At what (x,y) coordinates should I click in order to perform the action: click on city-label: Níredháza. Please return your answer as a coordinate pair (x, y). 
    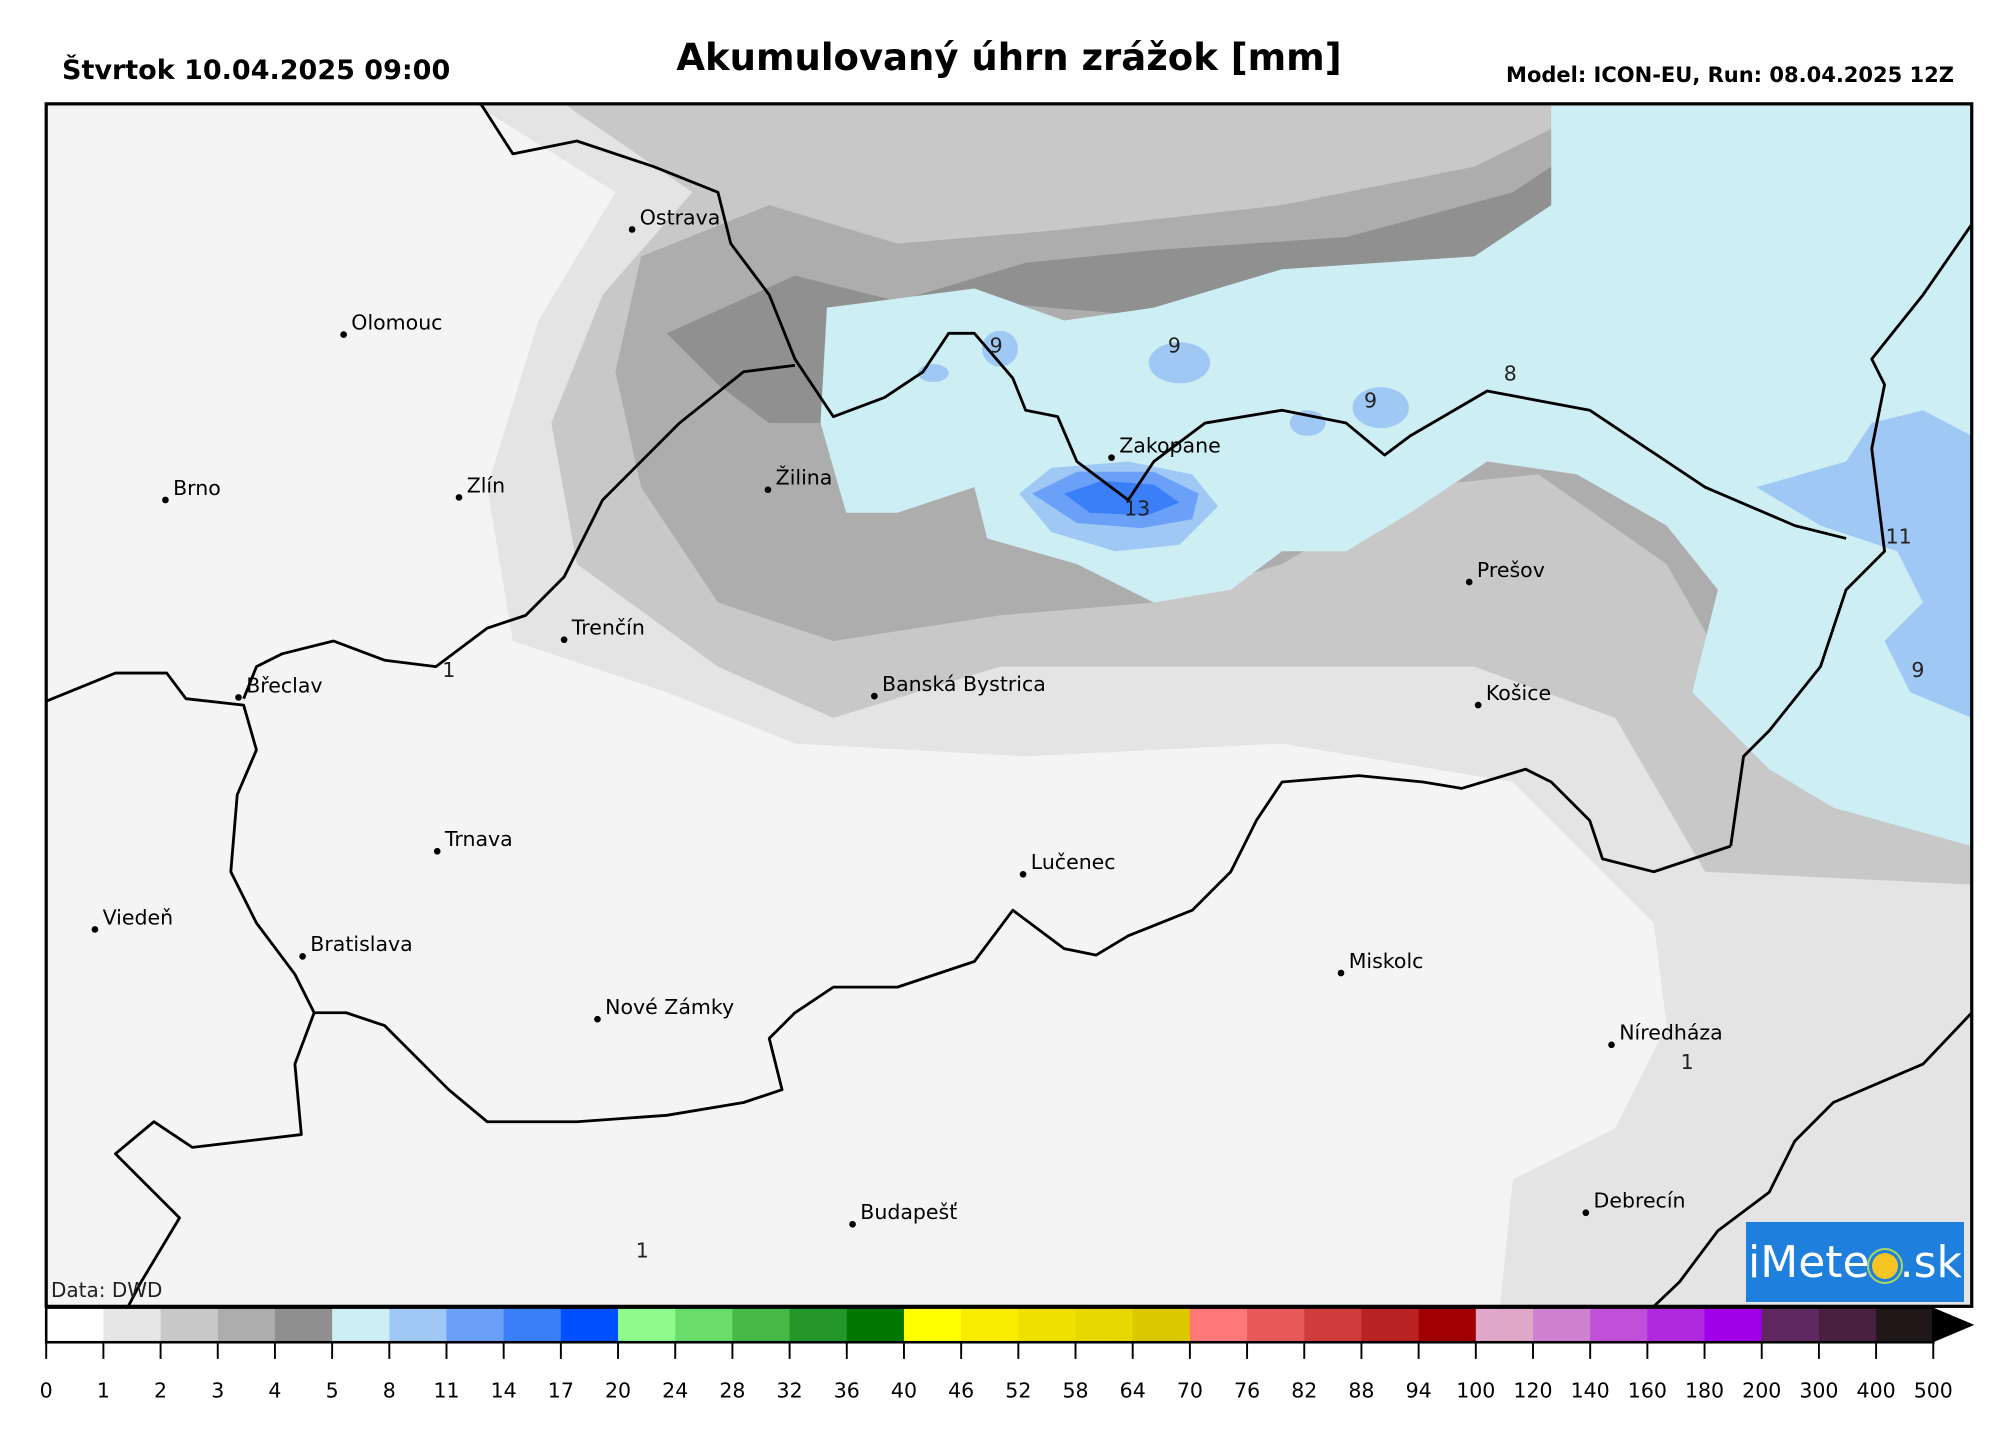
    Looking at the image, I should click on (1671, 1033).